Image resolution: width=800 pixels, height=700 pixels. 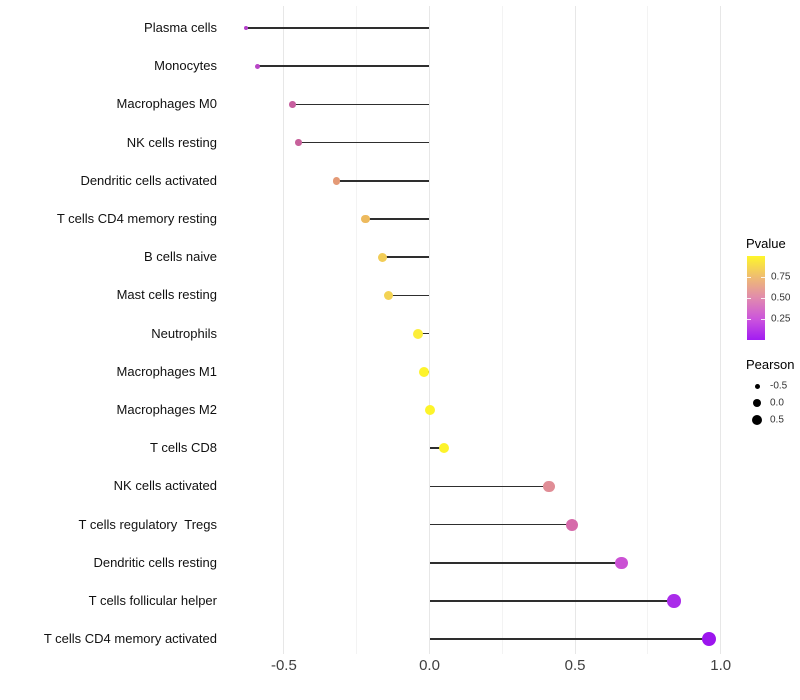 What do you see at coordinates (180, 27) in the screenshot?
I see `y-axis-label: Plasma cells` at bounding box center [180, 27].